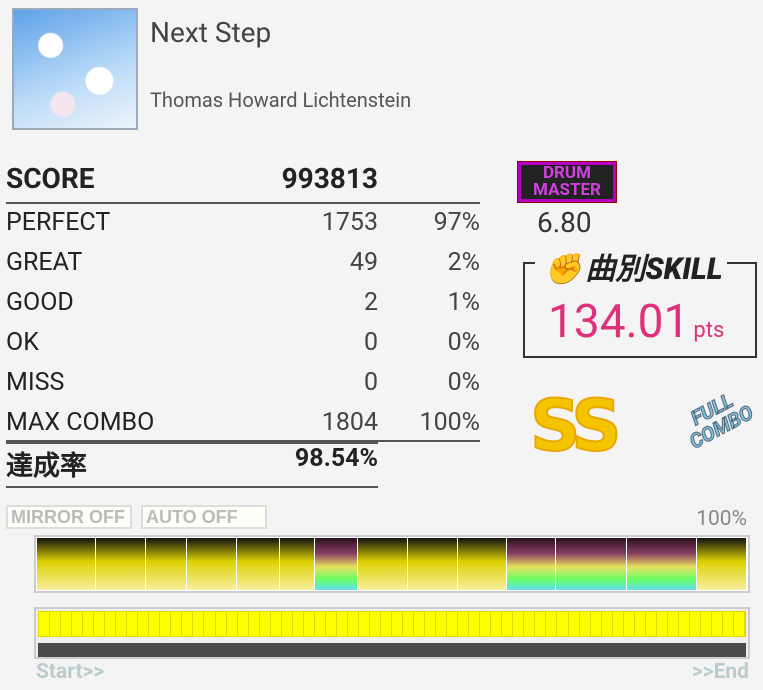  Describe the element at coordinates (46, 466) in the screenshot. I see `achievement-label: 達成率` at that location.